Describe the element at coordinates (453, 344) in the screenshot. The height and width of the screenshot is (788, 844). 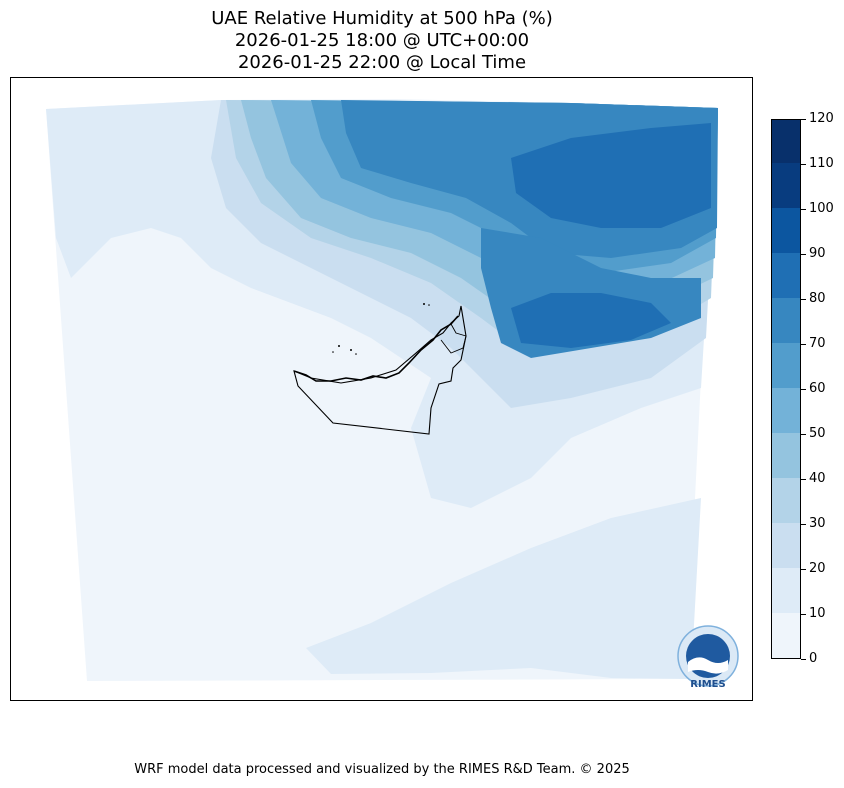
I see `emirate-boundary` at that location.